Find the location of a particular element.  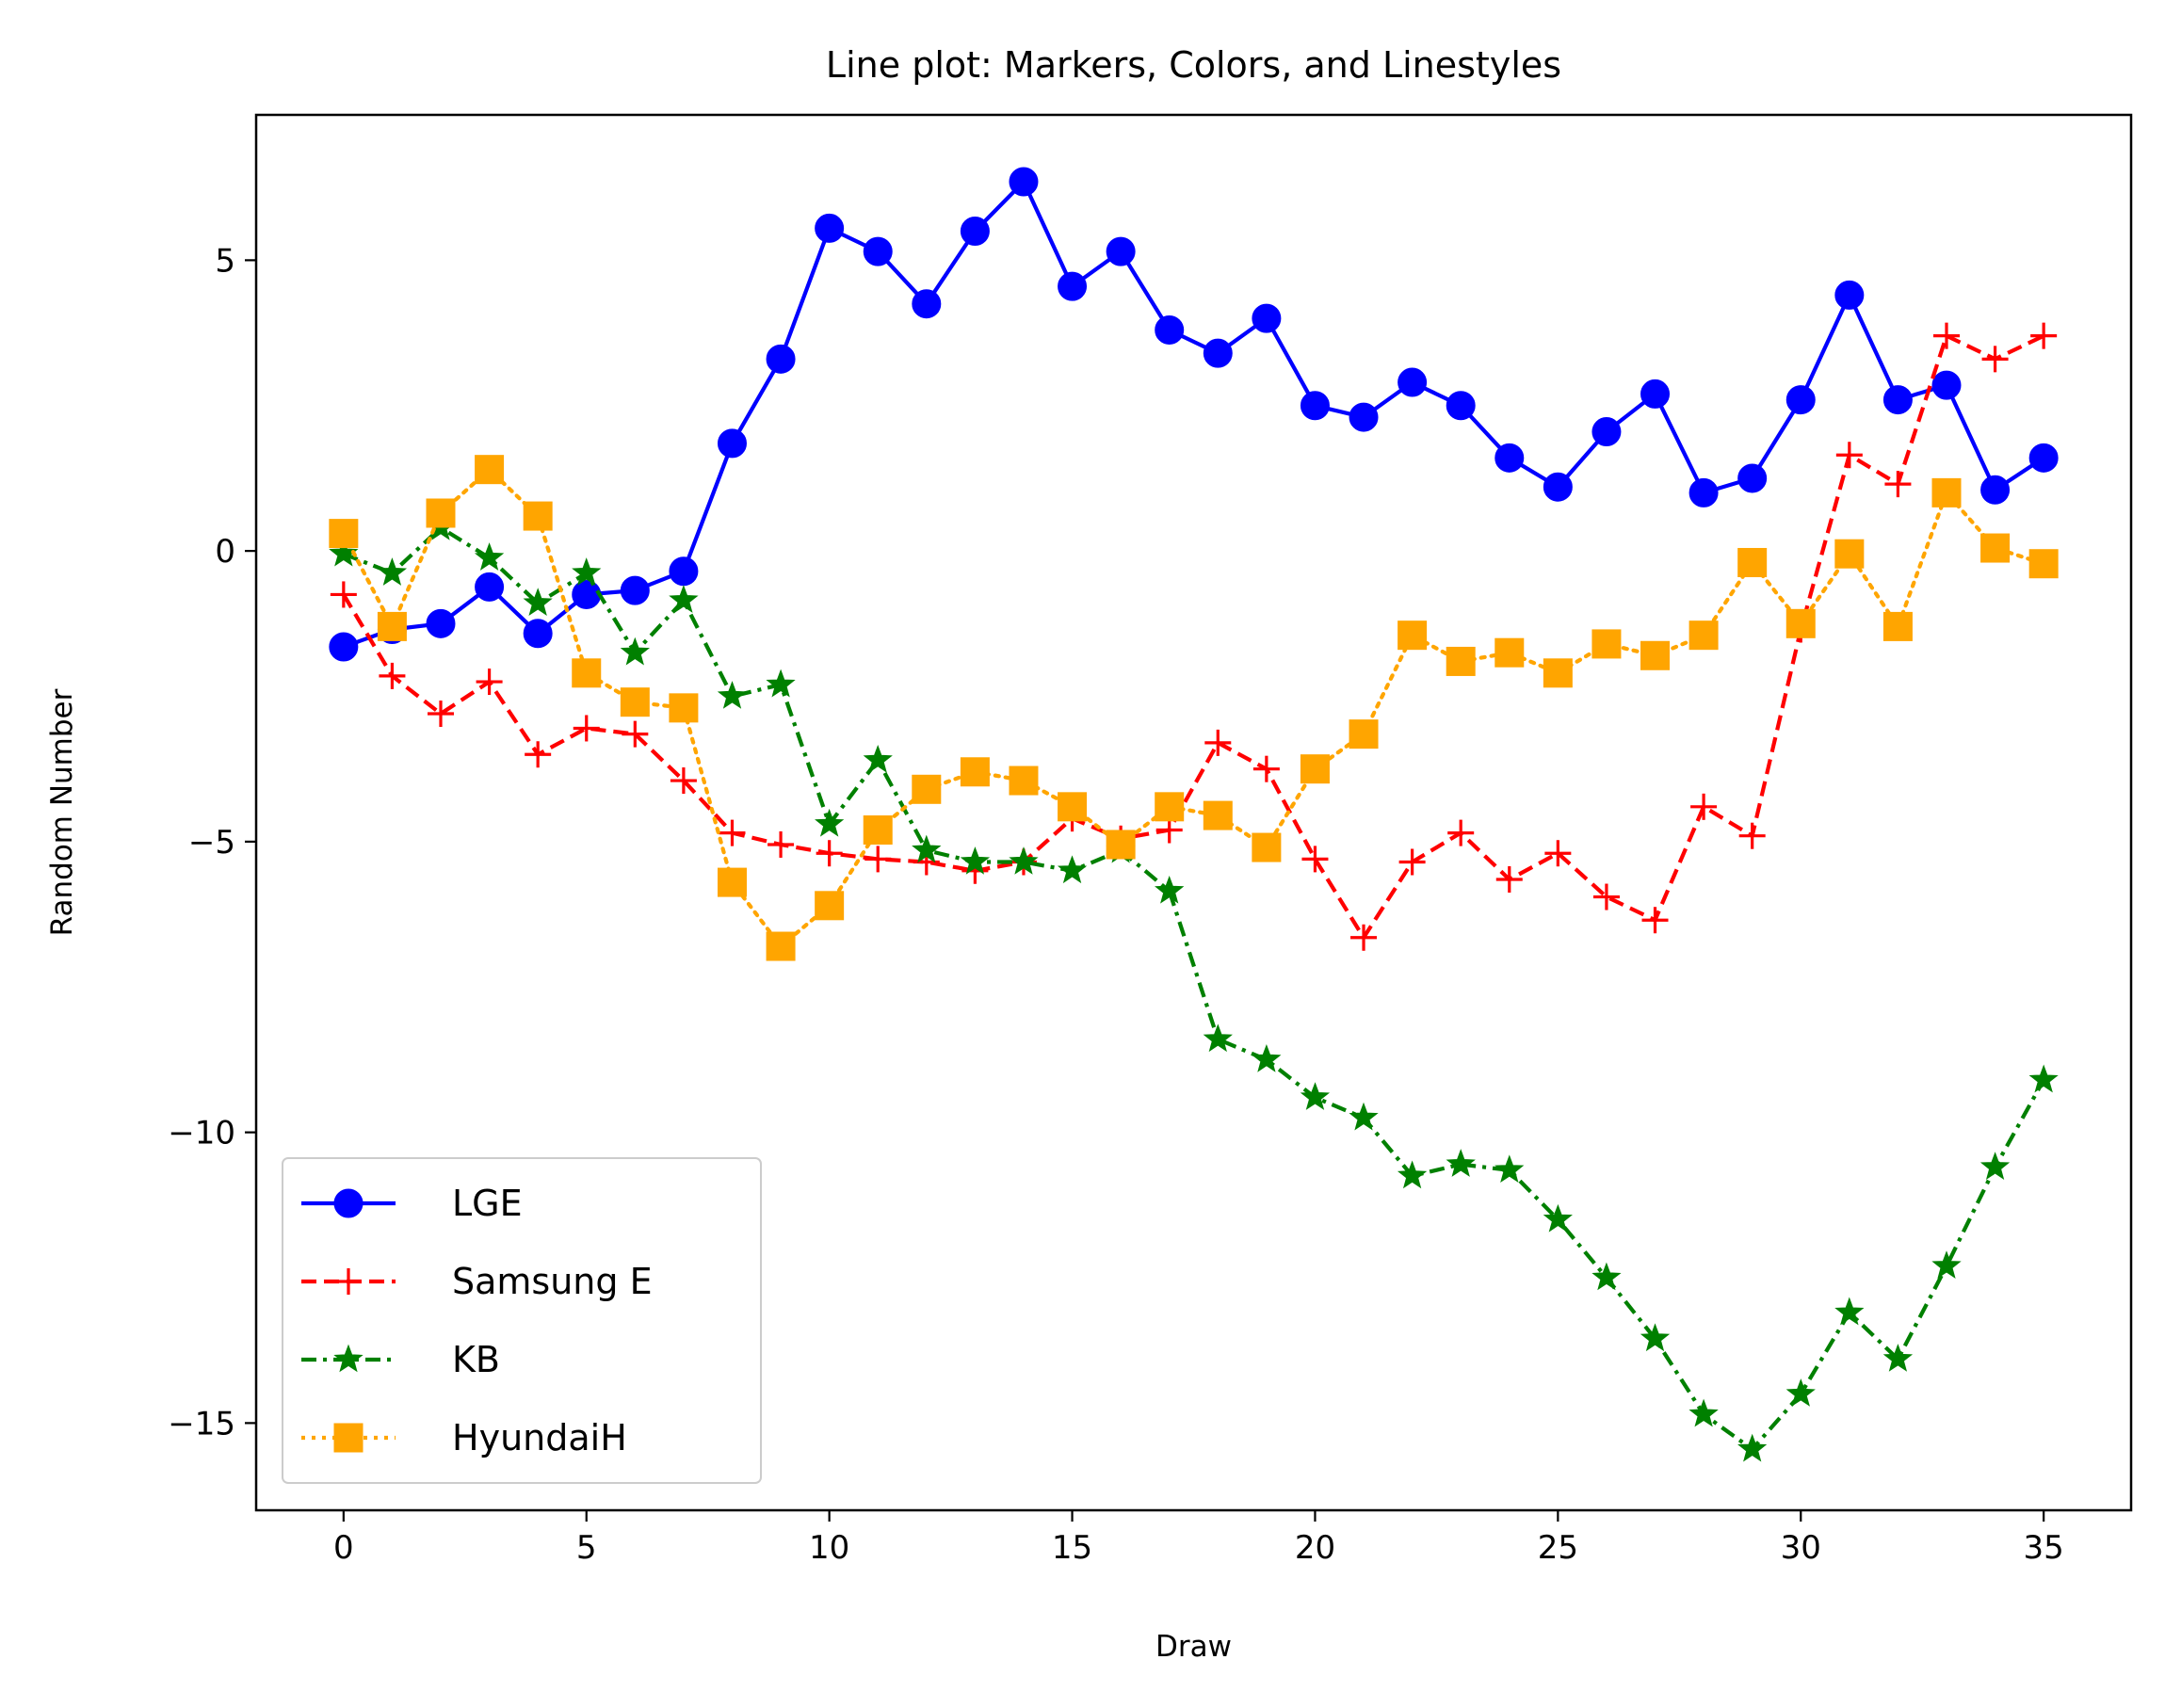

y-axis-label: Random Number is located at coordinates (62, 812).